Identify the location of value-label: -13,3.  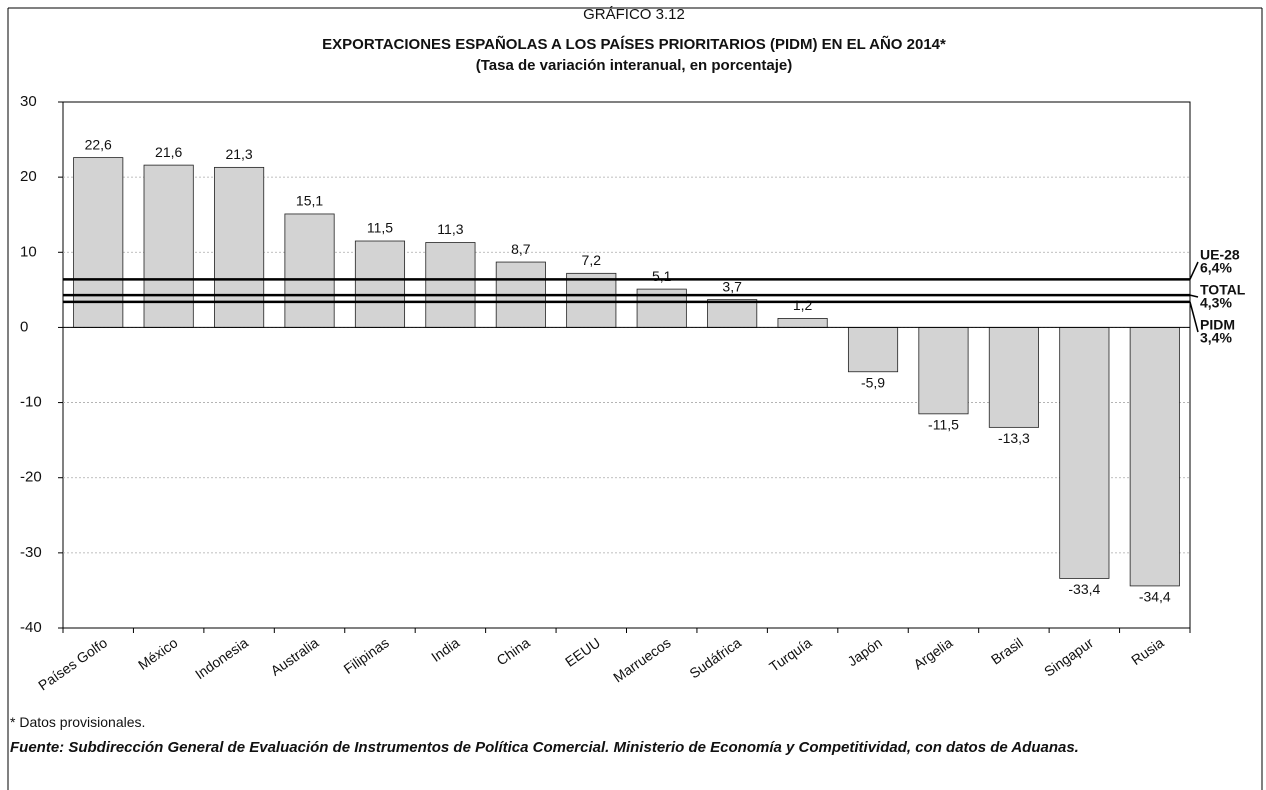
(1014, 438).